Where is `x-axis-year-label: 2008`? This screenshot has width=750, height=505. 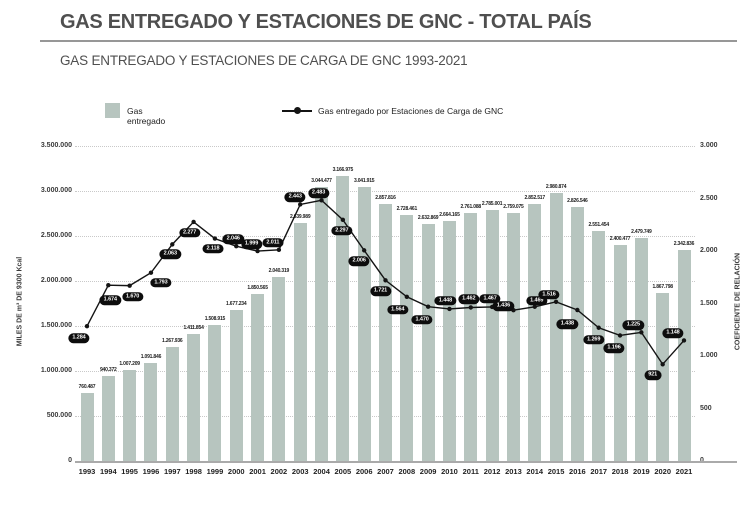
x-axis-year-label: 2008 is located at coordinates (407, 471).